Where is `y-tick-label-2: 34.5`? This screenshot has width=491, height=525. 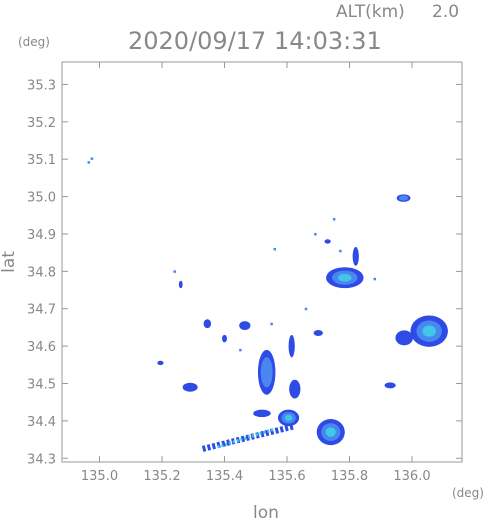 y-tick-label-2: 34.5 is located at coordinates (41, 384).